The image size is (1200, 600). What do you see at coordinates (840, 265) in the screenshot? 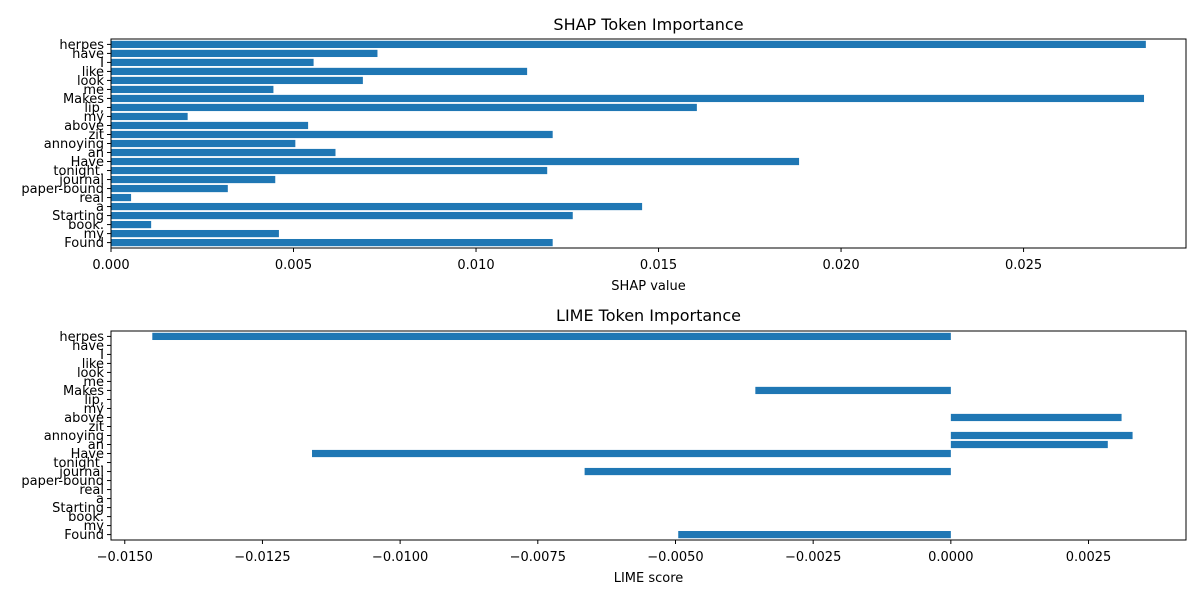
I see `shap-x-tick-label: 0.020` at bounding box center [840, 265].